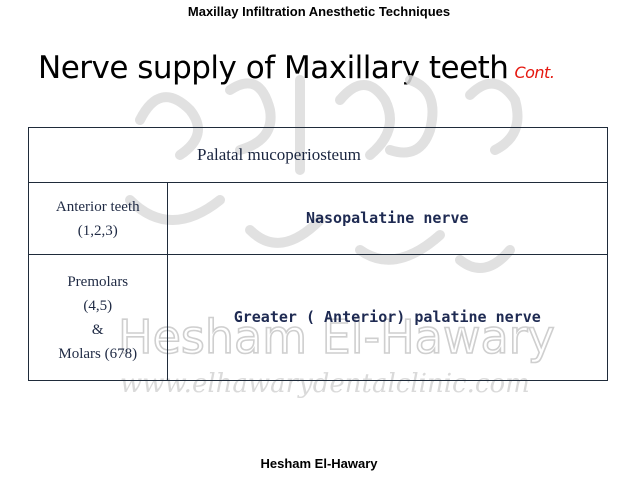 The height and width of the screenshot is (479, 638). Describe the element at coordinates (534, 72) in the screenshot. I see `title-cont: Cont.` at that location.